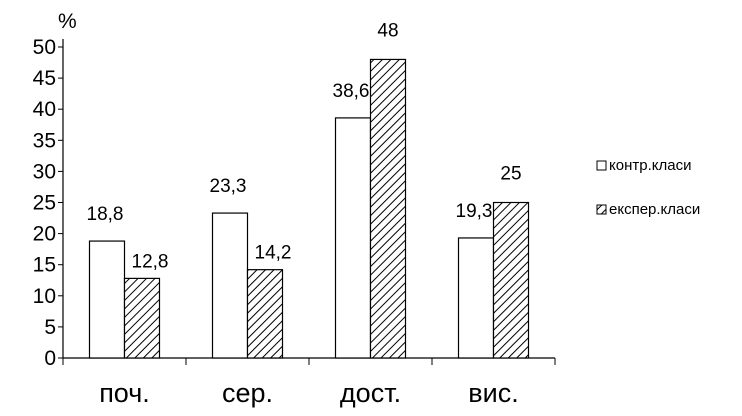 This screenshot has height=416, width=742. What do you see at coordinates (474, 211) in the screenshot?
I see `data-label: 19,3` at bounding box center [474, 211].